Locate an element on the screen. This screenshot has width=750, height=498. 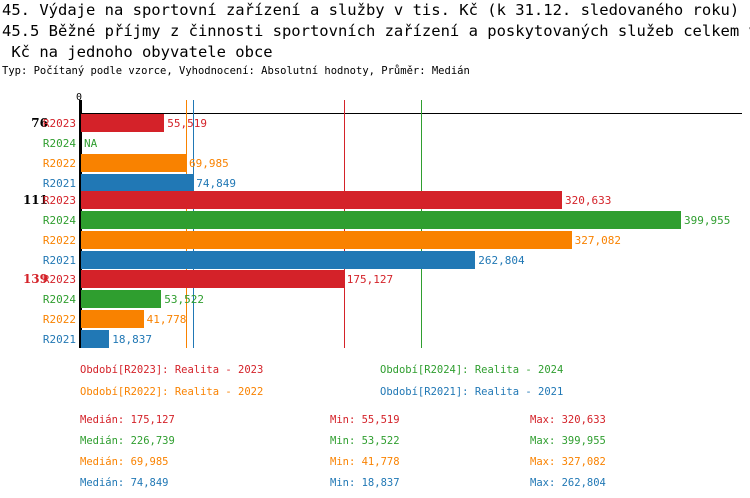
group-label: 111 is located at coordinates (35, 200).